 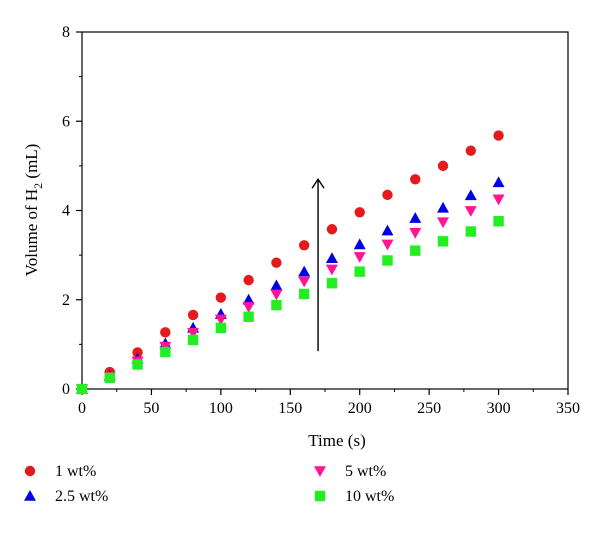 What do you see at coordinates (336, 440) in the screenshot?
I see `x-axis-title: Time (s)` at bounding box center [336, 440].